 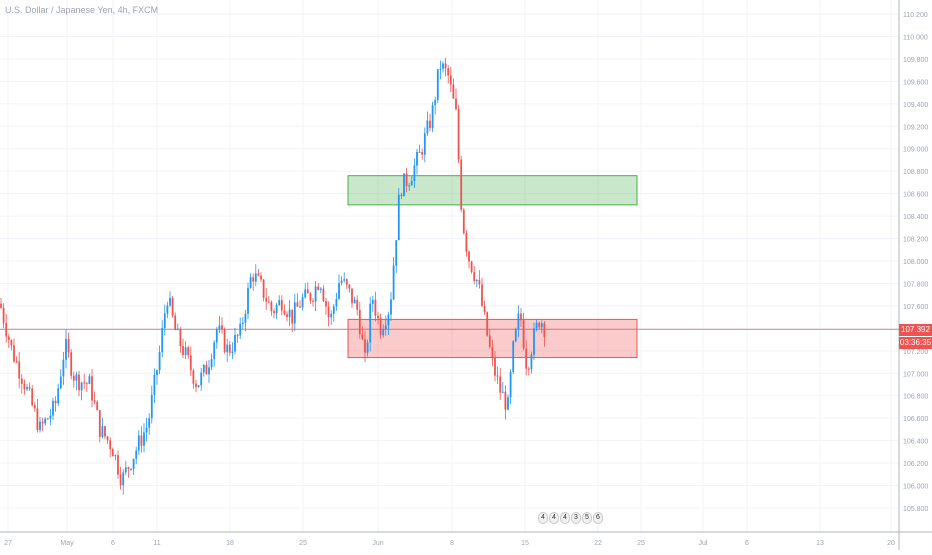 What do you see at coordinates (8, 543) in the screenshot?
I see `x-tick-label: 27` at bounding box center [8, 543].